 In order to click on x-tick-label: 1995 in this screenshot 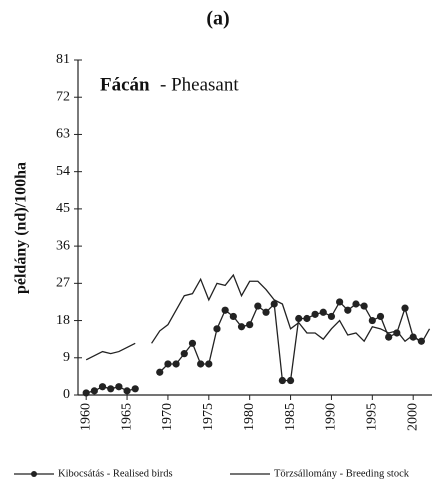, I will do `click(372, 417)`.